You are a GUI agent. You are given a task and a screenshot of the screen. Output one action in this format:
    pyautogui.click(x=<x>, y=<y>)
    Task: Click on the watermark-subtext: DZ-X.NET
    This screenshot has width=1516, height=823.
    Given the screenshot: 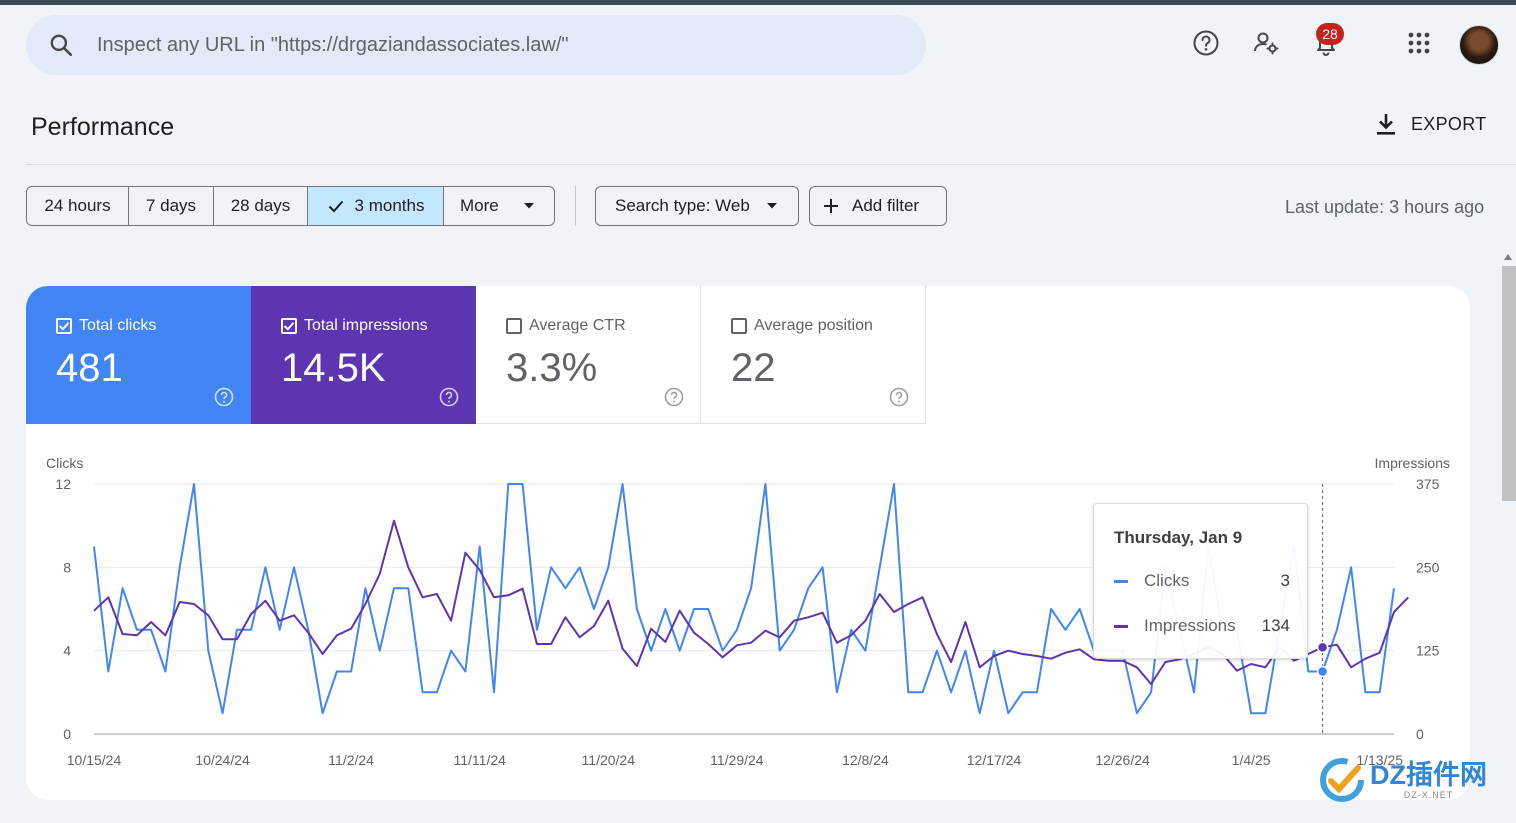 What is the action you would take?
    pyautogui.click(x=1428, y=795)
    